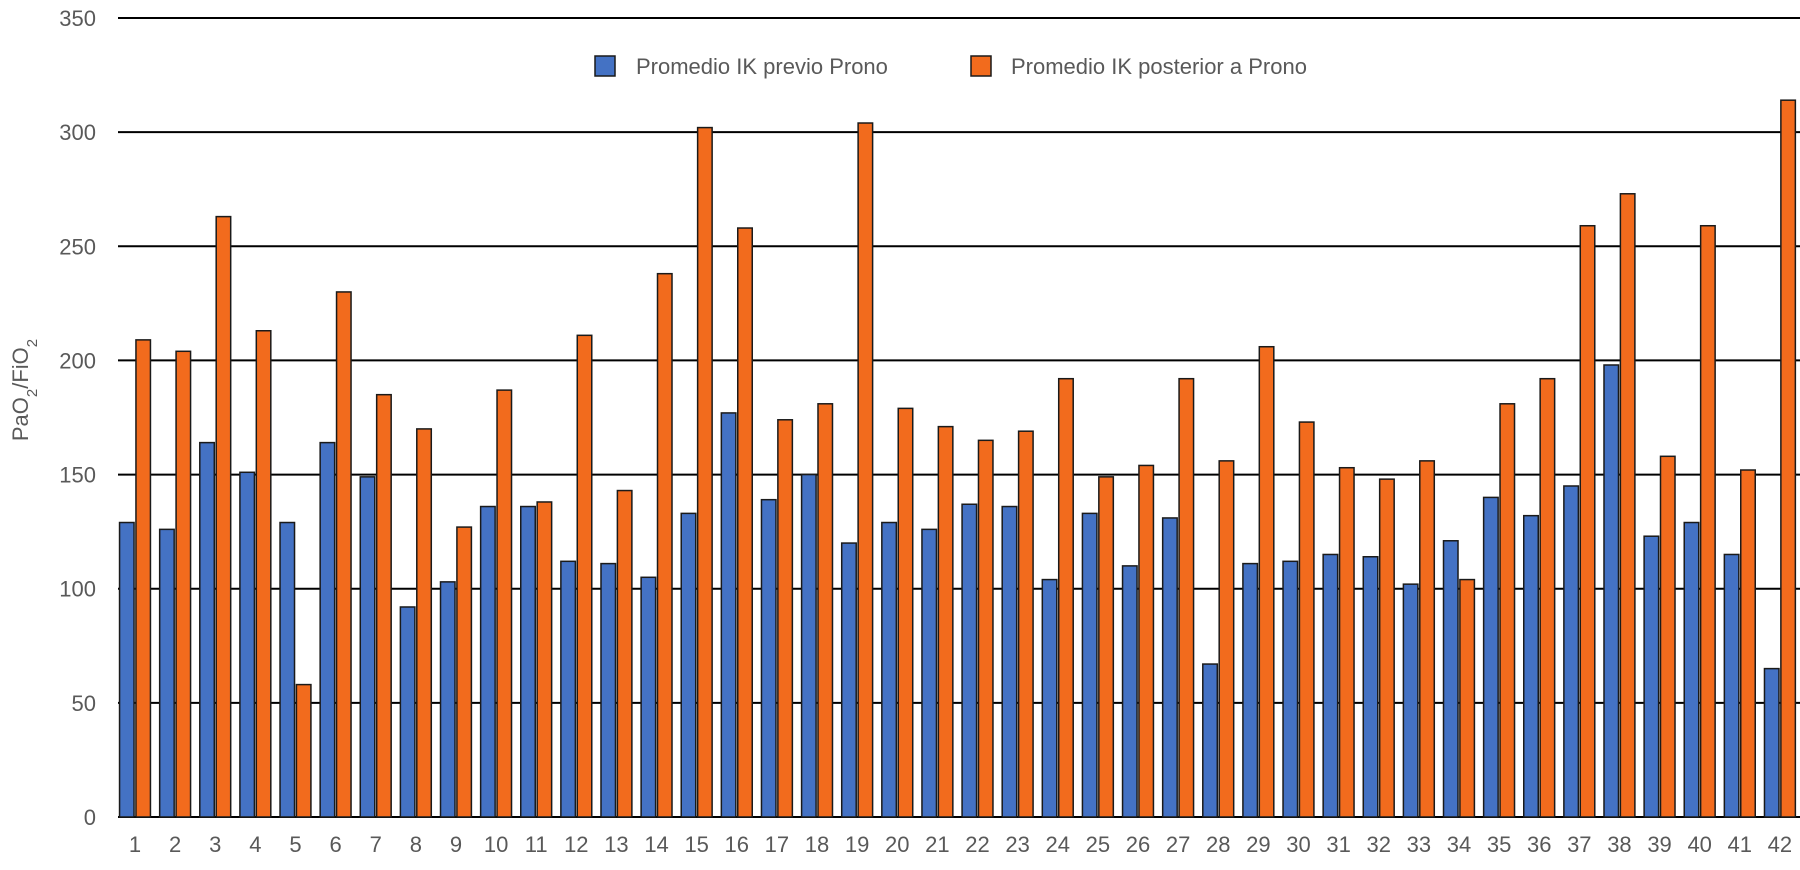  I want to click on x-tick-label: 41, so click(1740, 844).